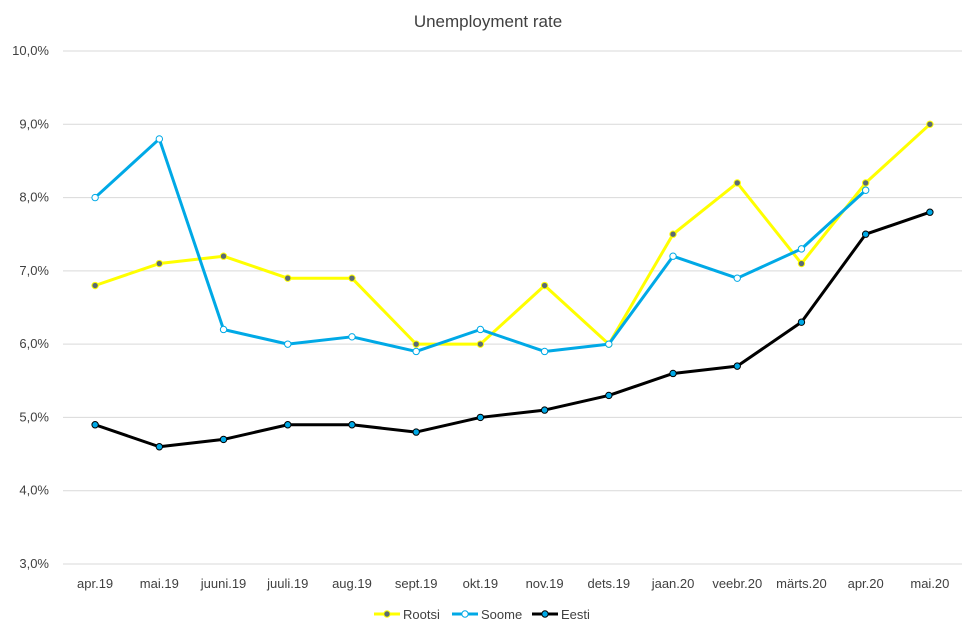 The image size is (976, 642). Describe the element at coordinates (34, 123) in the screenshot. I see `y-tick-label: 9,0%` at that location.